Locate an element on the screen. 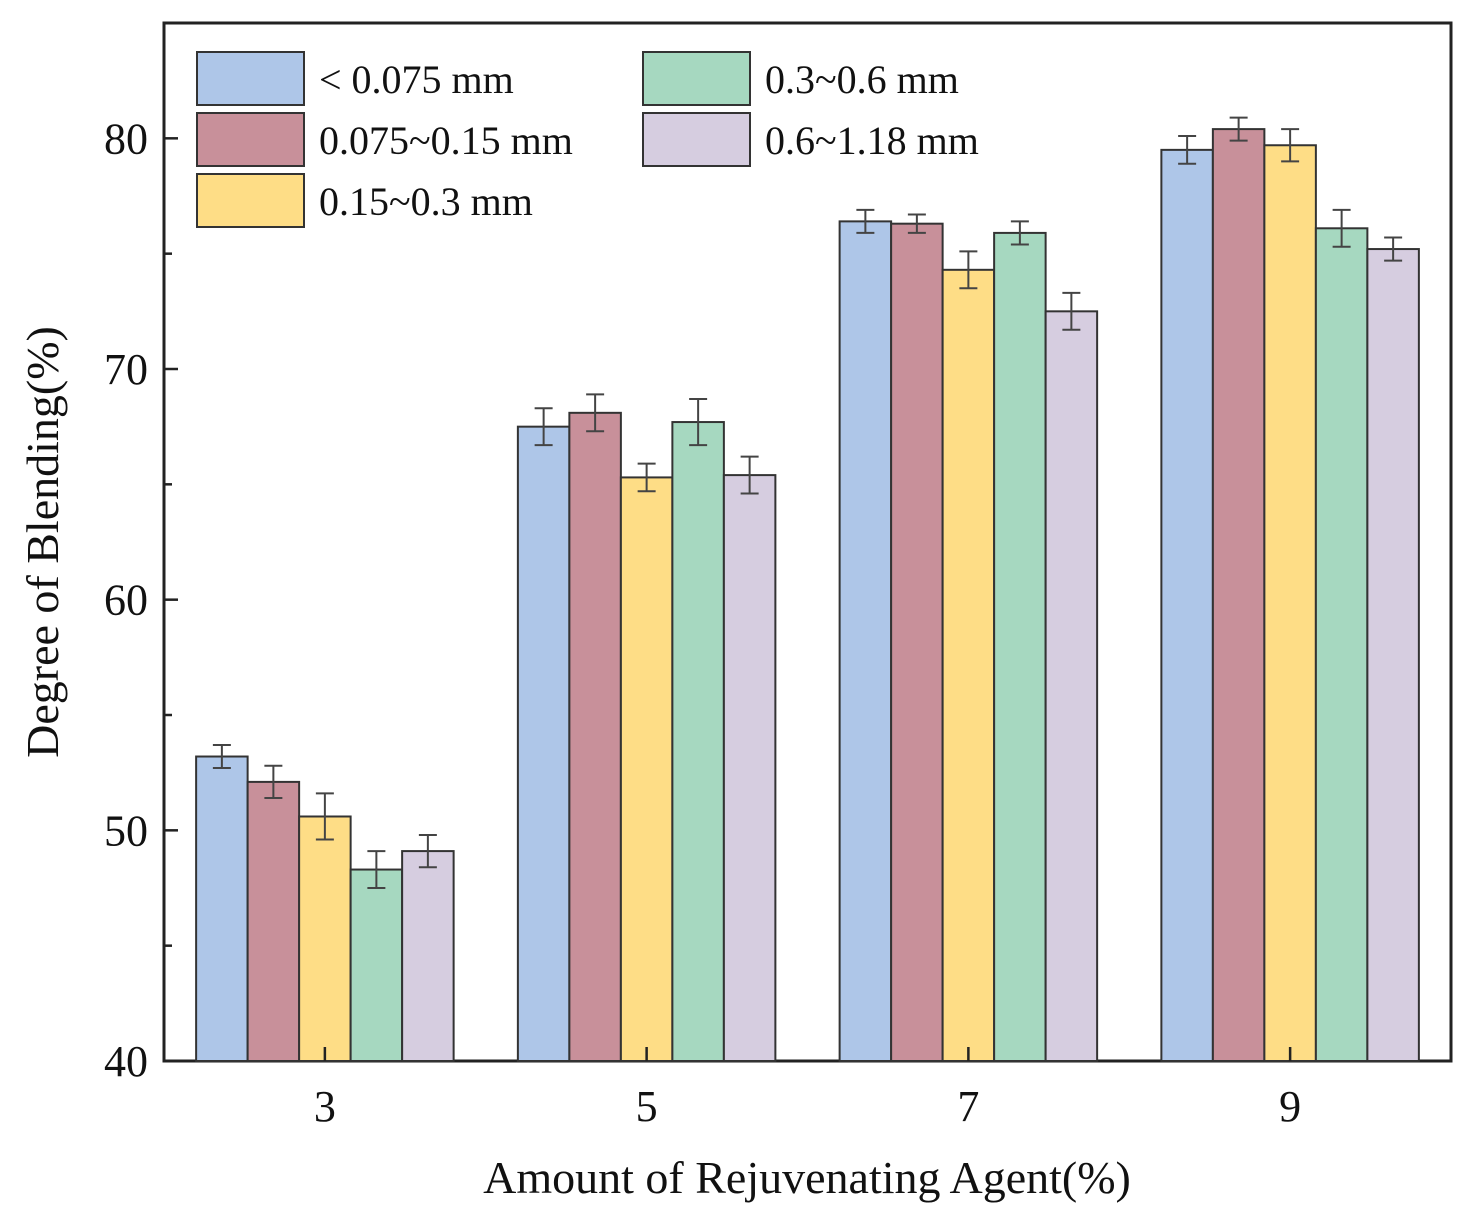 The height and width of the screenshot is (1230, 1481). legend-label: 0.075~0.15 mm is located at coordinates (446, 140).